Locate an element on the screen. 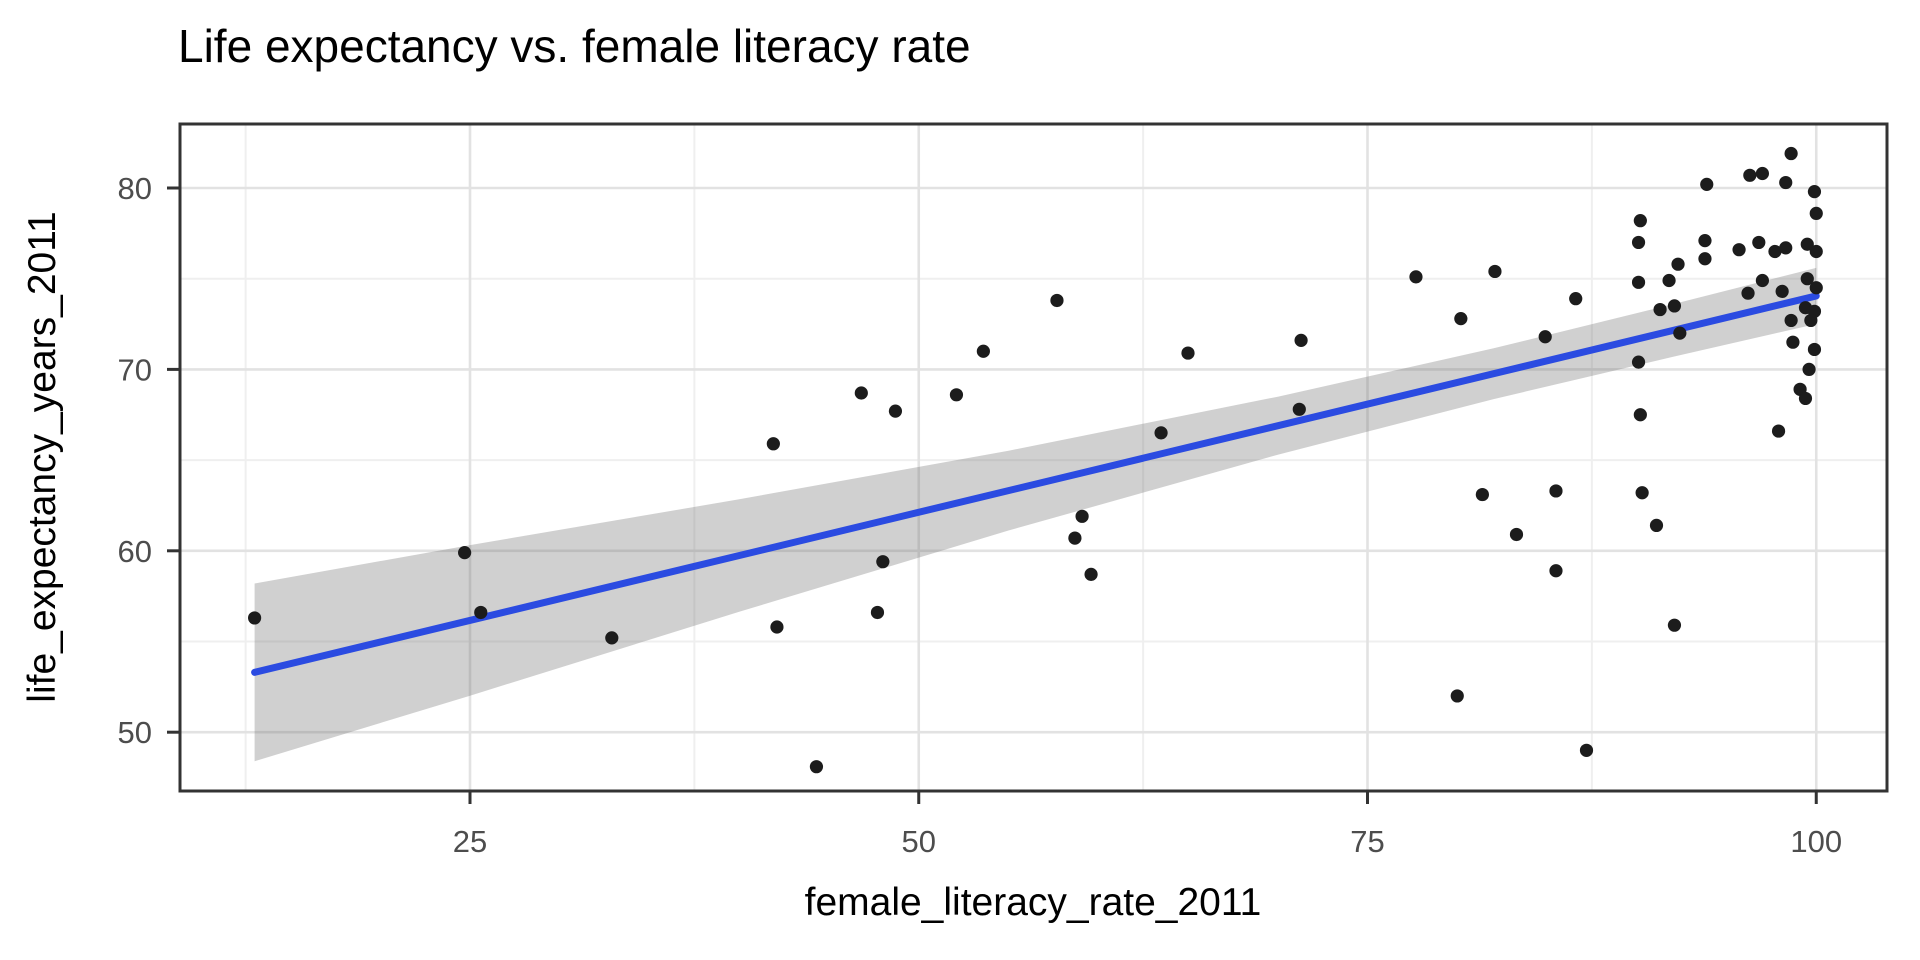 Image resolution: width=1920 pixels, height=960 pixels. chart-title: Life expectancy vs. female literacy rate is located at coordinates (574, 46).